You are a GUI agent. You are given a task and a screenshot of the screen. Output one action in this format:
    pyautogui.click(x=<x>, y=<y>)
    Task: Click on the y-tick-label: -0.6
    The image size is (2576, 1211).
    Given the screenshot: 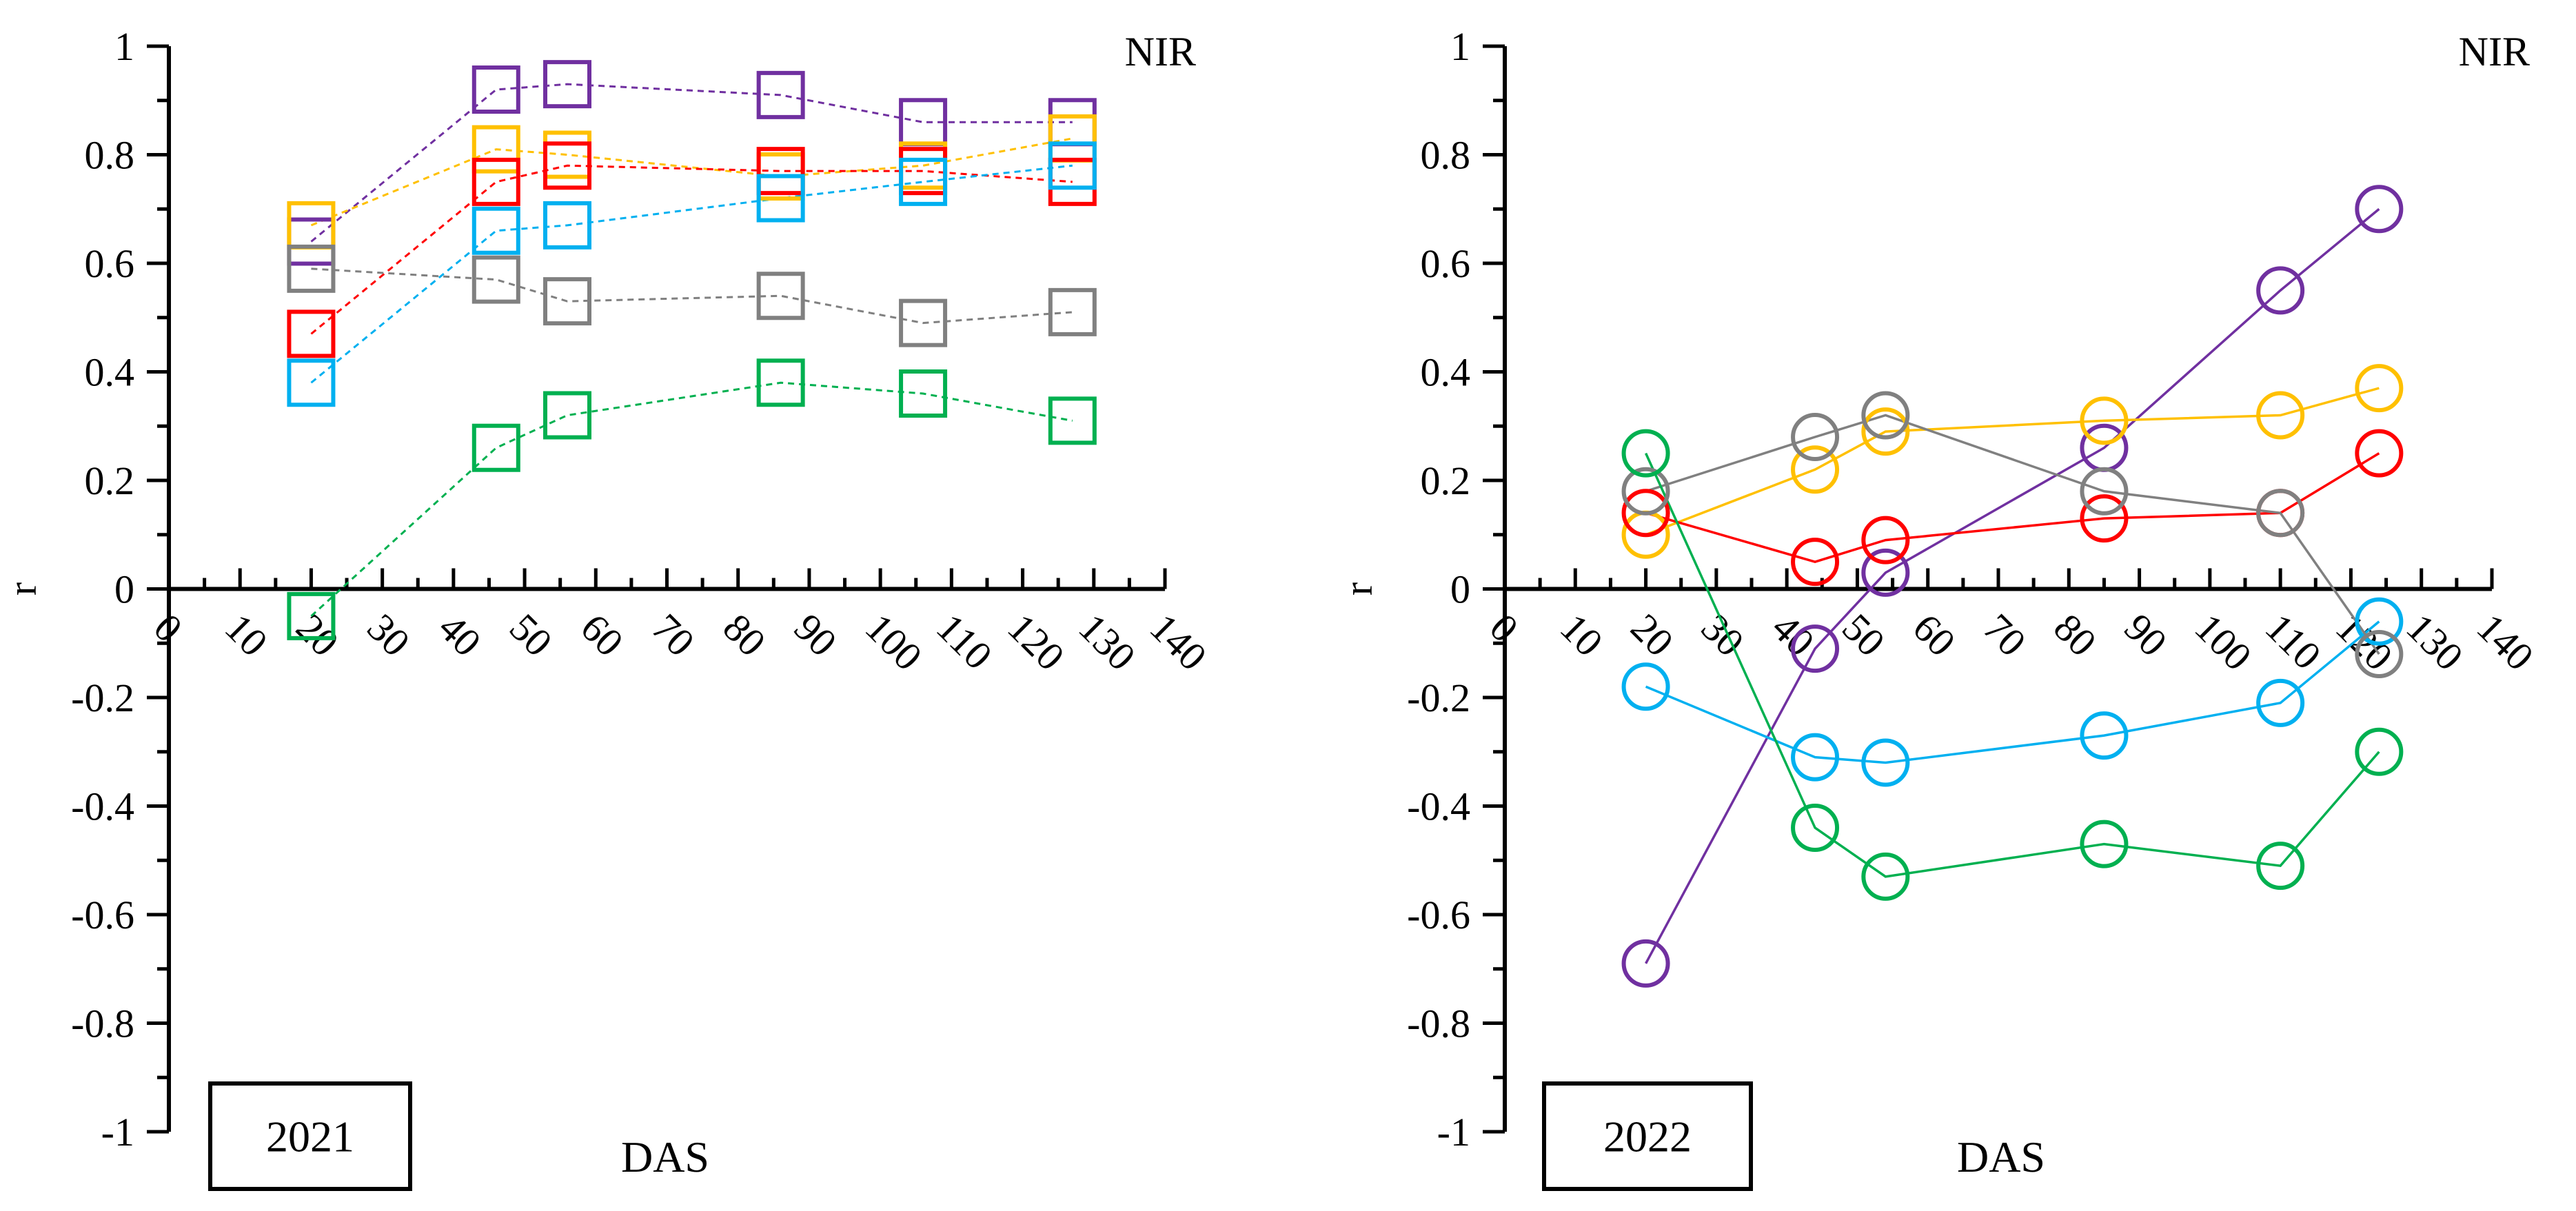 What is the action you would take?
    pyautogui.click(x=1438, y=915)
    